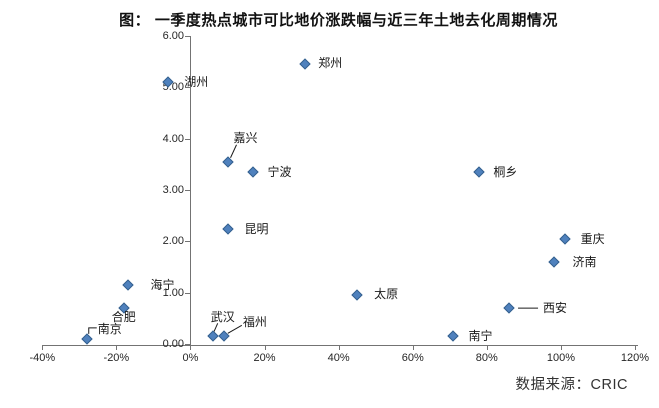 This screenshot has width=659, height=408. What do you see at coordinates (555, 308) in the screenshot?
I see `point-label-西安: 西安` at bounding box center [555, 308].